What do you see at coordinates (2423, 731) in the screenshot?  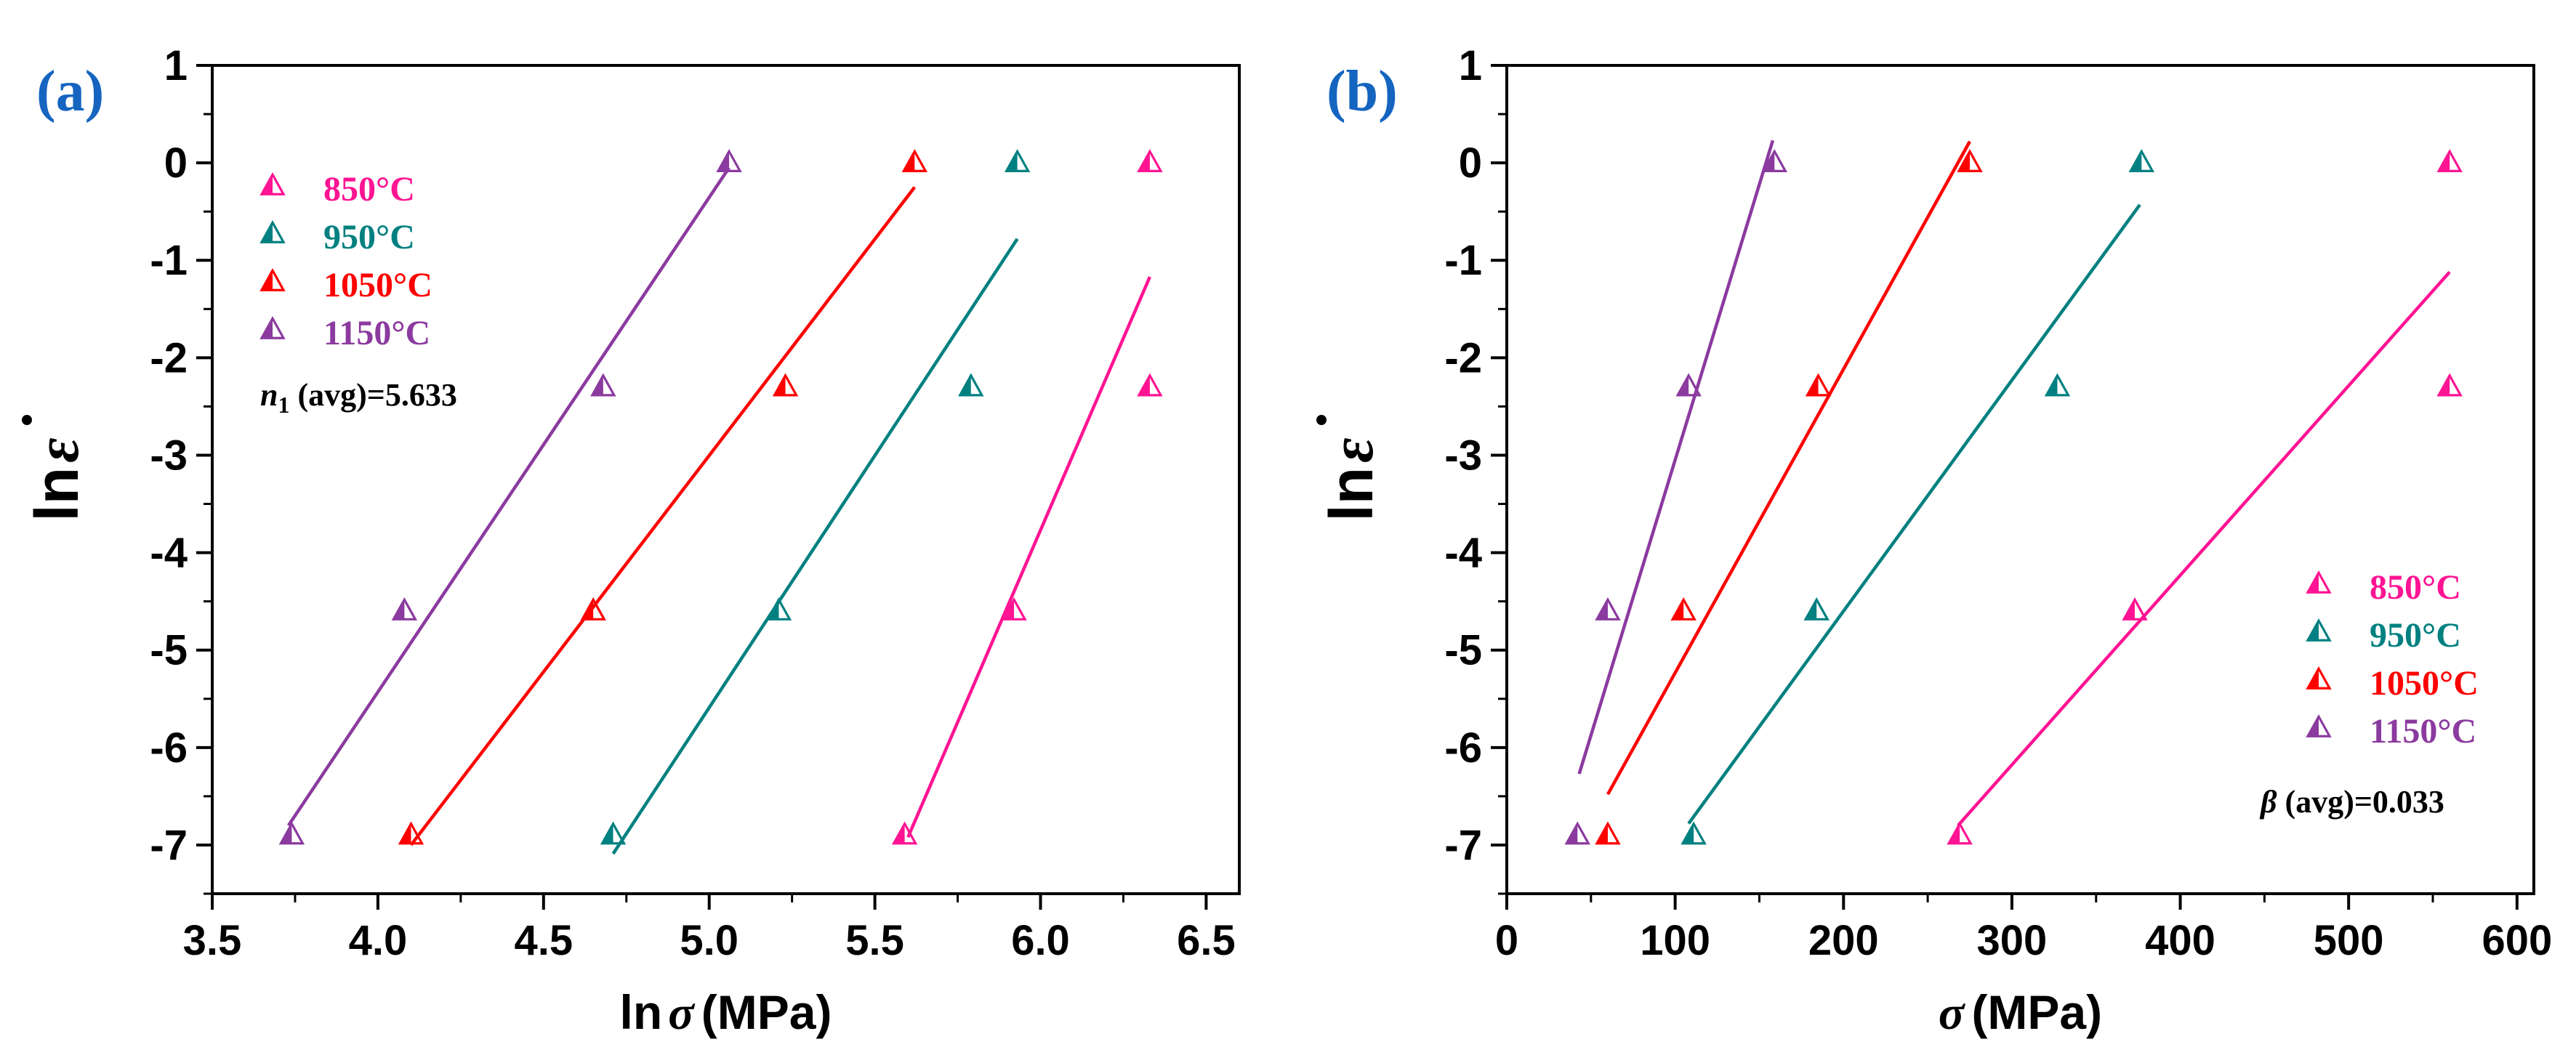 I see `legend-label: 1150°C` at bounding box center [2423, 731].